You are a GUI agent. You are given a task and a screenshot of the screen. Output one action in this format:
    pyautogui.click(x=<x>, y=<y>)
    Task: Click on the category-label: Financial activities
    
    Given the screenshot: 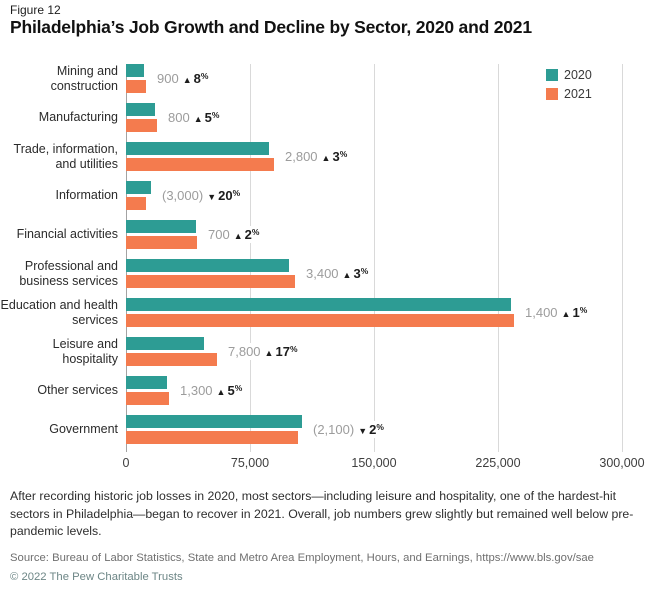 What is the action you would take?
    pyautogui.click(x=67, y=234)
    